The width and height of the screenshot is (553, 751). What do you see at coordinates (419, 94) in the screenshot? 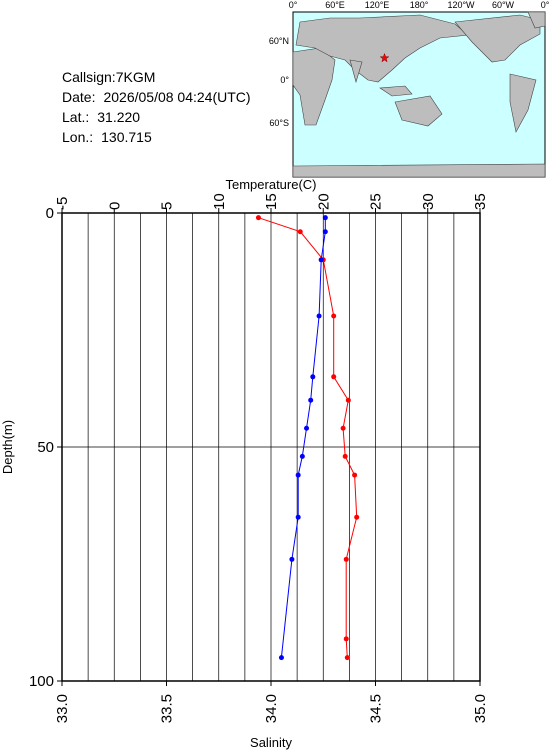
I see `map-land` at bounding box center [419, 94].